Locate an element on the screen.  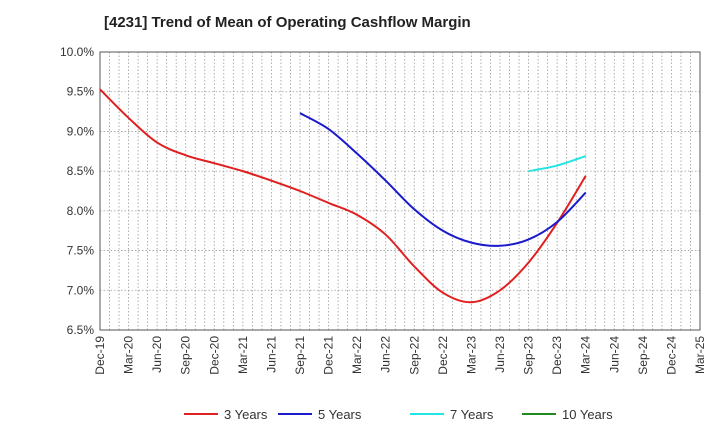
x-tick-label: Jun-22 is located at coordinates (386, 354).